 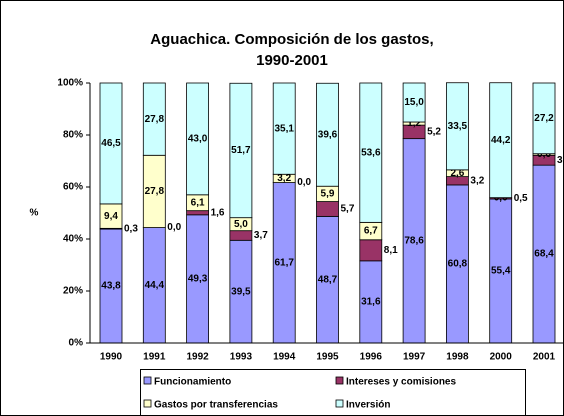 I want to click on value-label: 44,4, so click(x=155, y=285).